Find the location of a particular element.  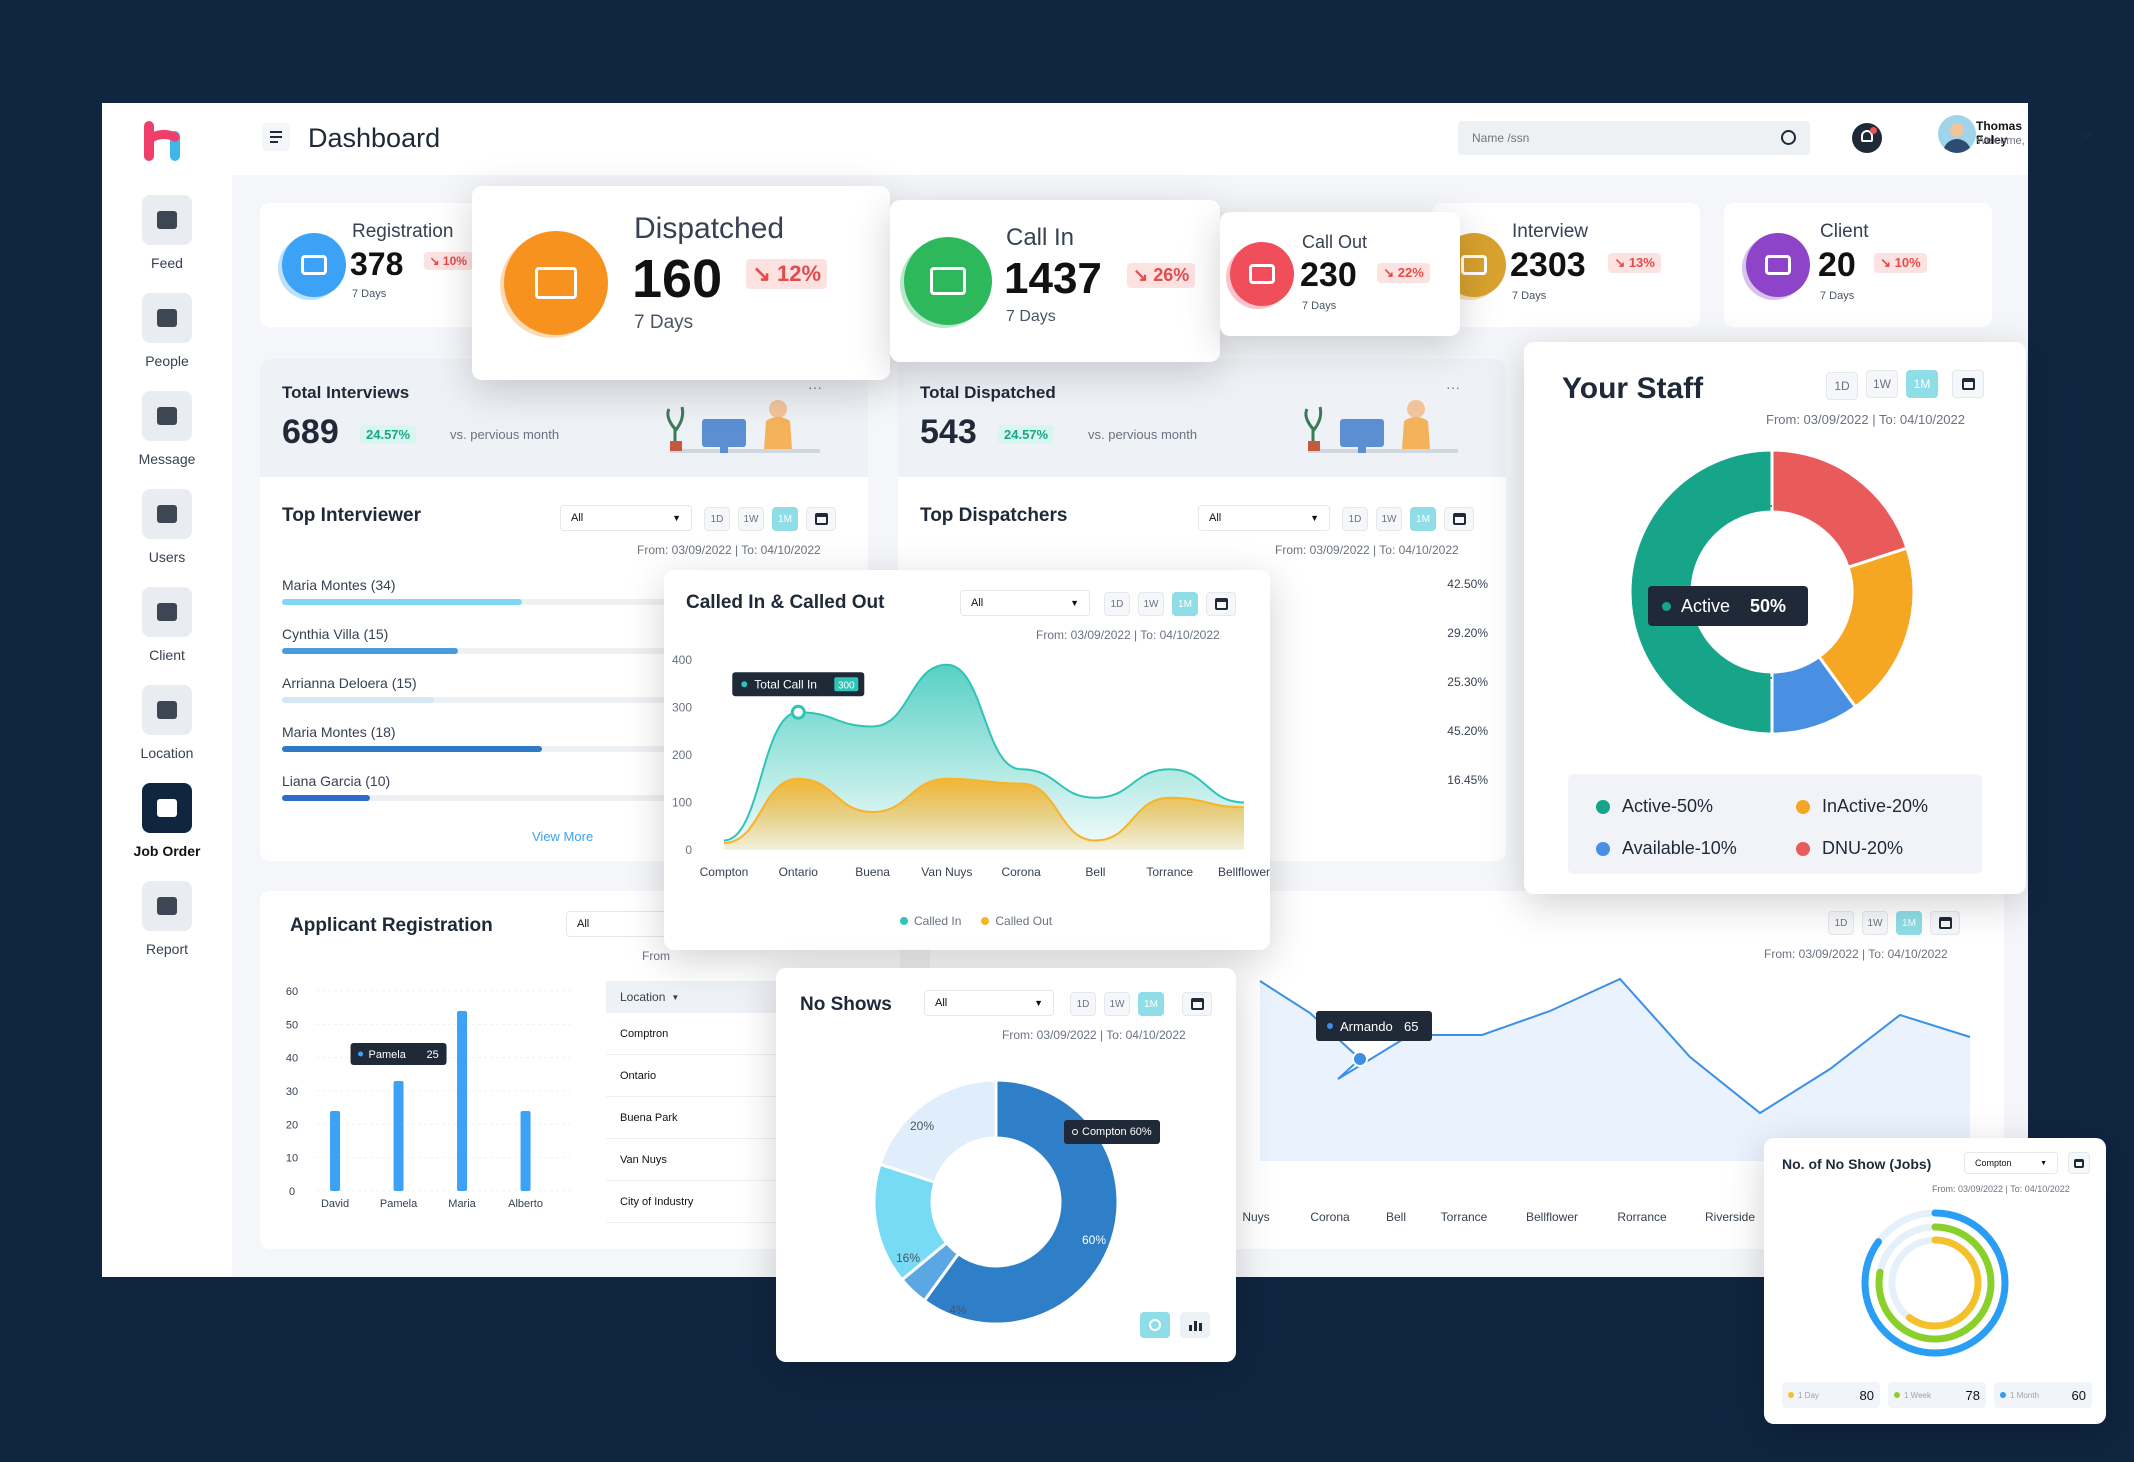

interviewer-row: Arrianna Deloera (15) is located at coordinates (562, 699).